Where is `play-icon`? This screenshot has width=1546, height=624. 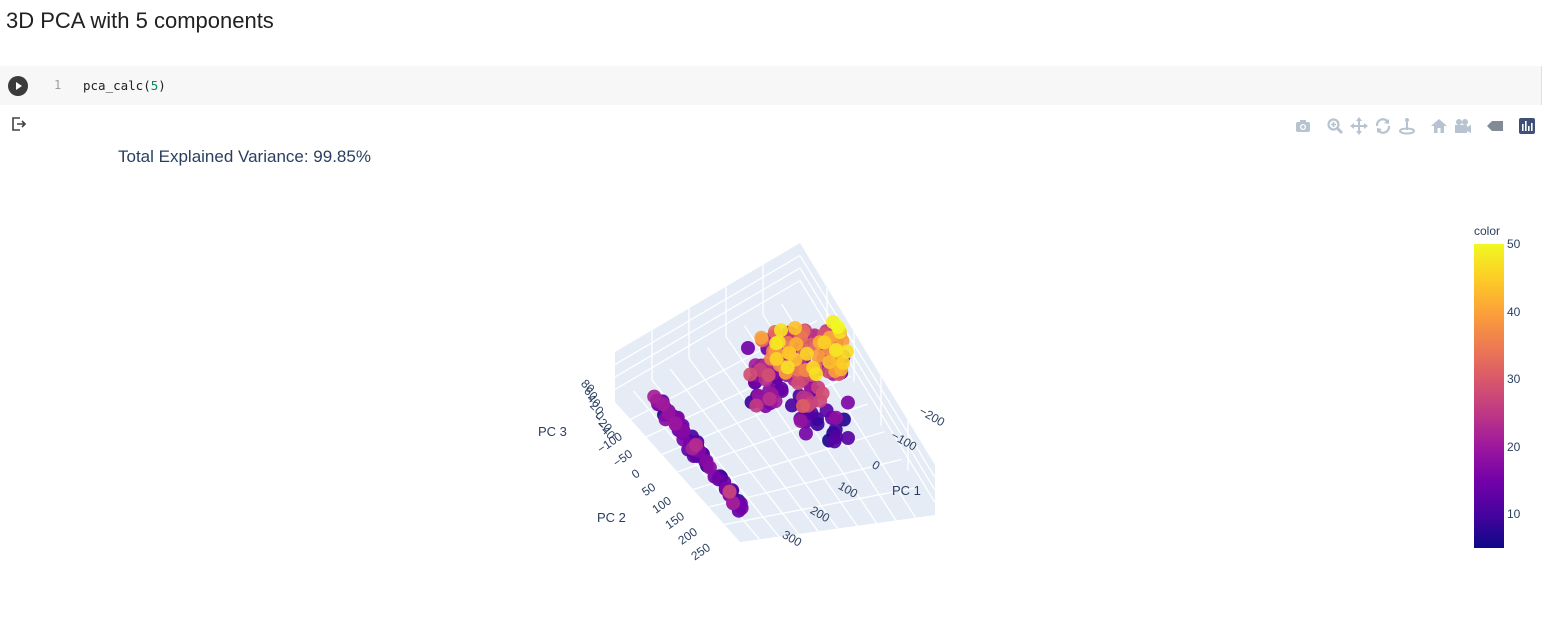 play-icon is located at coordinates (19, 86).